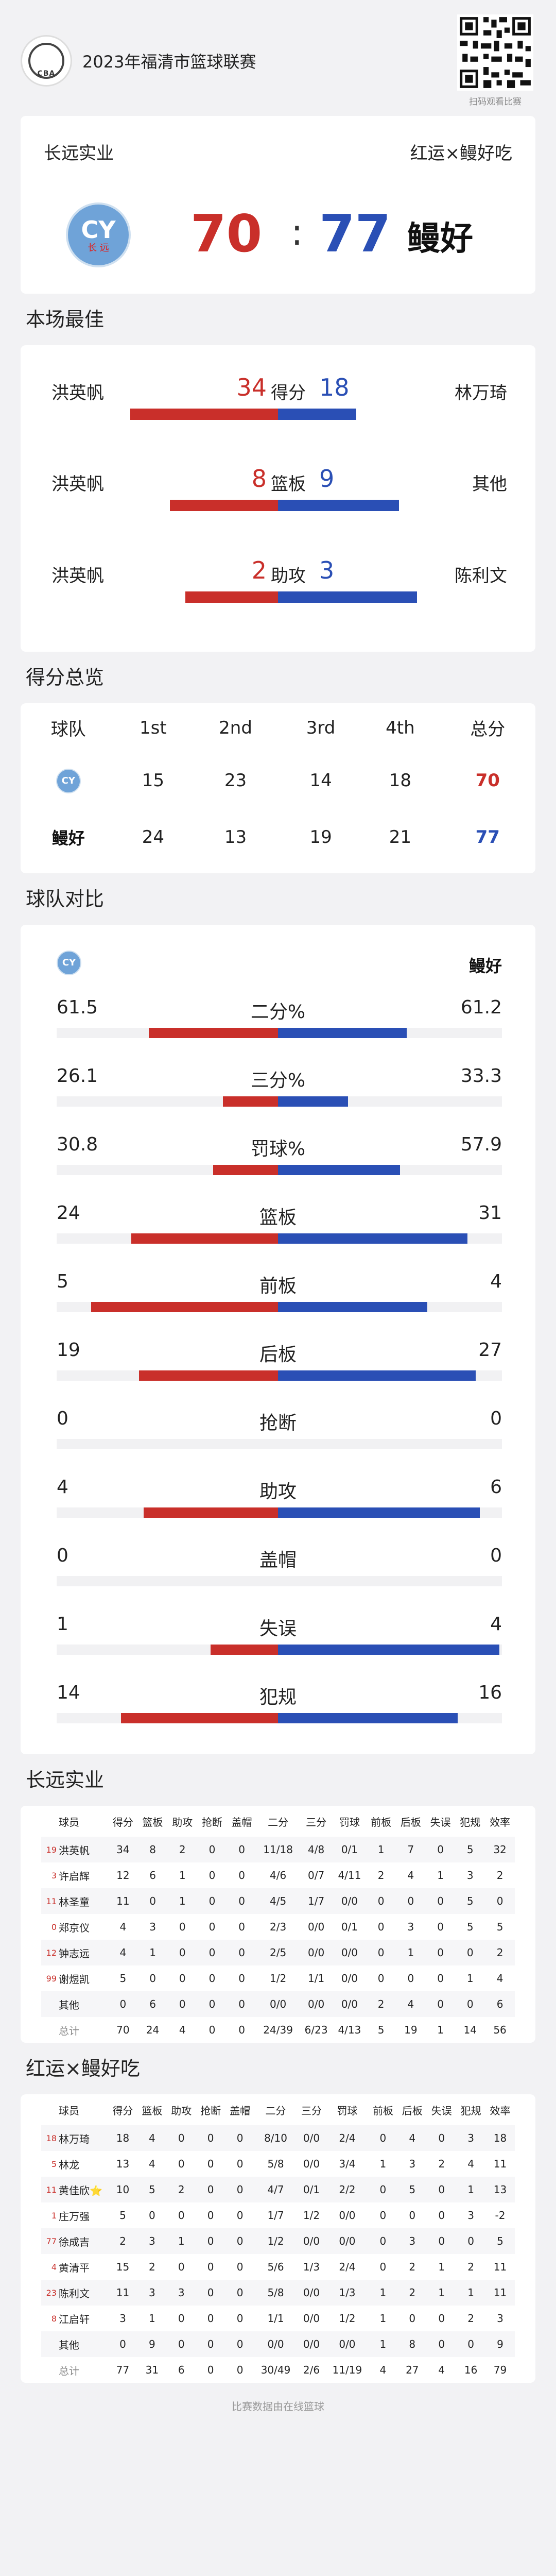 This screenshot has width=556, height=2576. What do you see at coordinates (278, 1953) in the screenshot?
I see `table-row: 12 钟志远 4 1 0 0 0 2/5 0/0 0/0 0 1 0 0 2` at bounding box center [278, 1953].